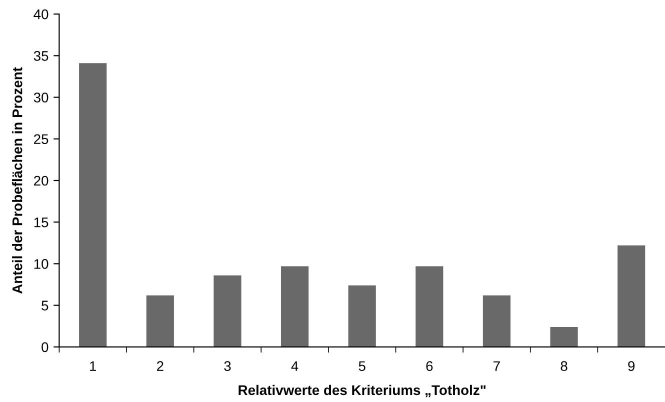 The image size is (665, 402). I want to click on y-tick-label: 20, so click(41, 181).